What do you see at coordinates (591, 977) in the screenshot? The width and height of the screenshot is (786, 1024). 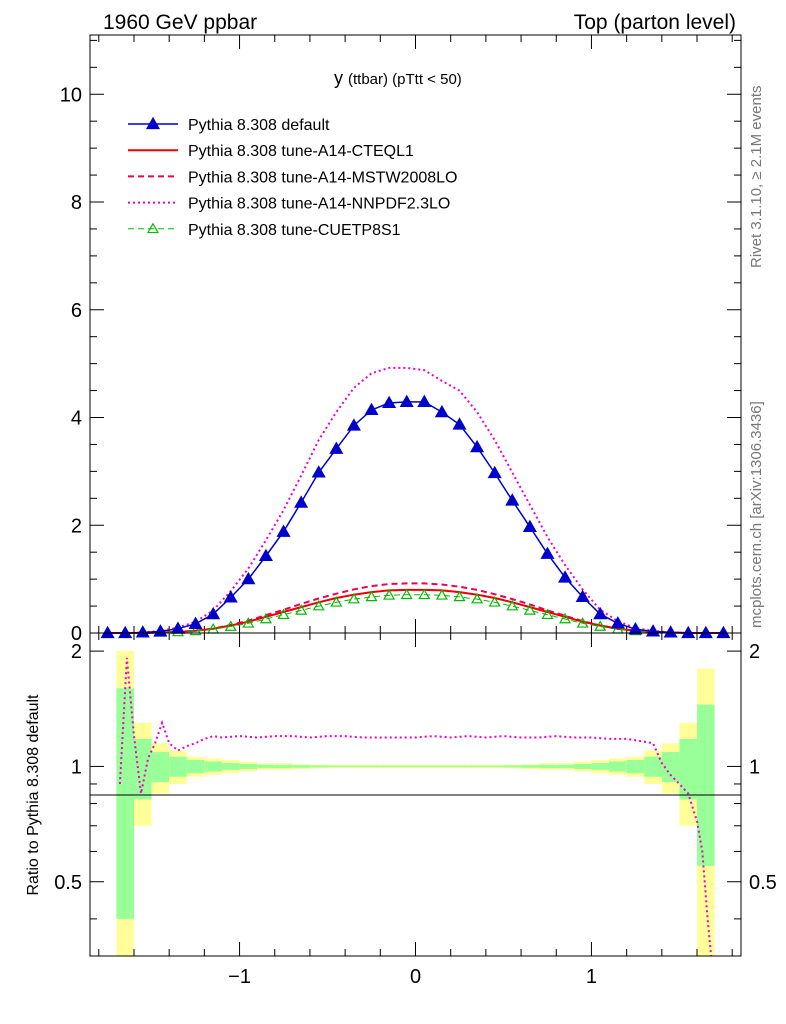 I see `ratio-x-tick-label: 1` at bounding box center [591, 977].